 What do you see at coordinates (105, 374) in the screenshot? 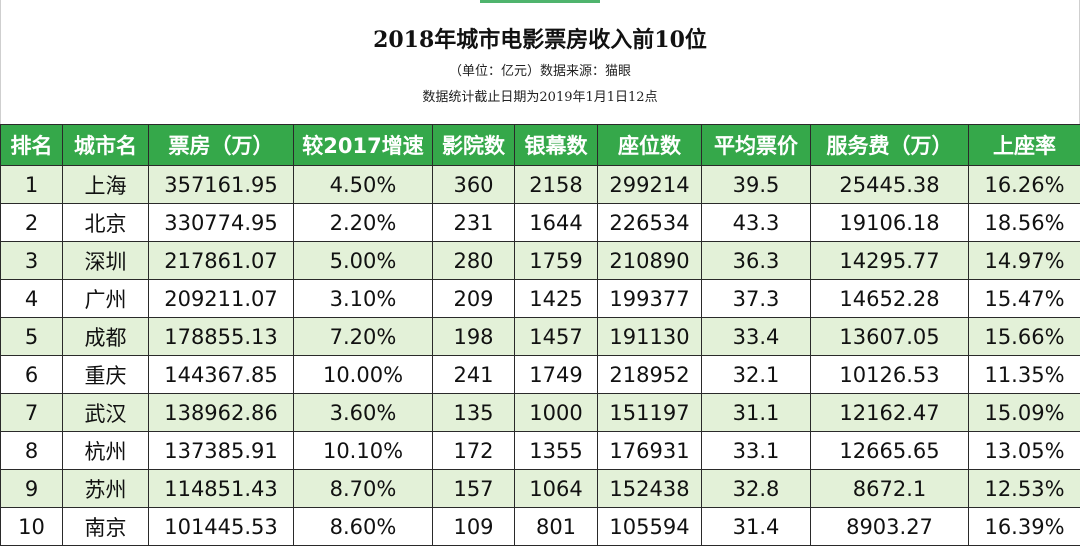
I see `city-cell: 重庆` at bounding box center [105, 374].